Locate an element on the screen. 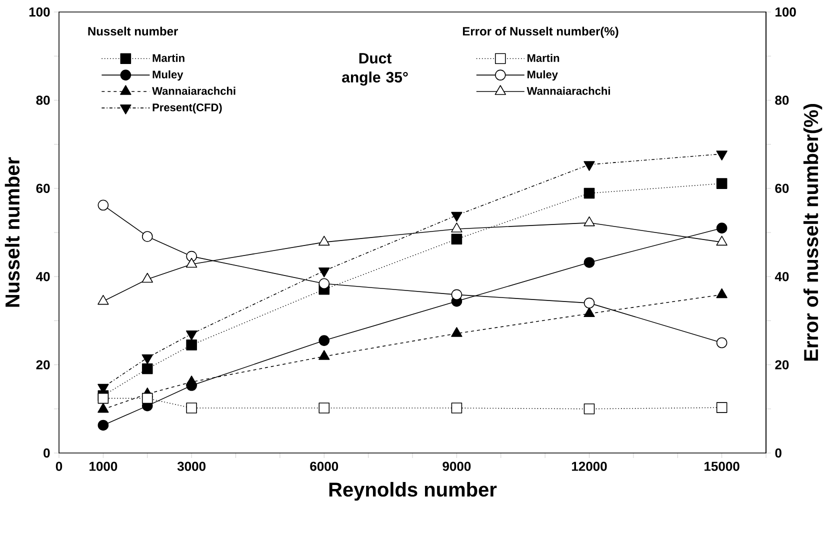 This screenshot has width=831, height=533. x-tick-label: 1000 is located at coordinates (104, 466).